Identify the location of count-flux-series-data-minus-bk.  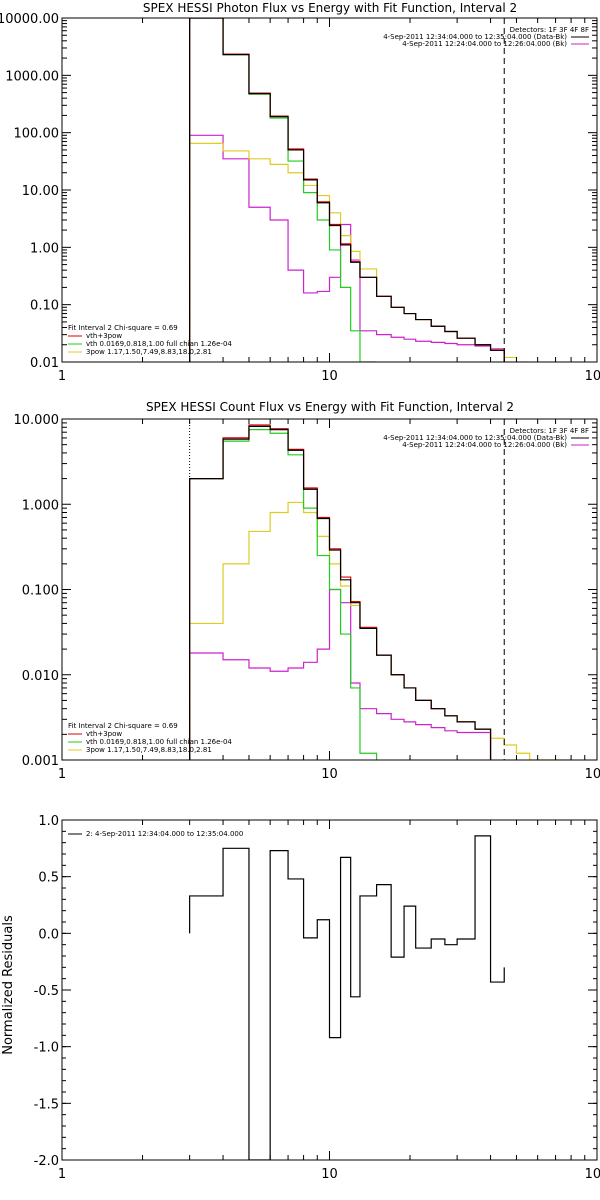
(340, 592).